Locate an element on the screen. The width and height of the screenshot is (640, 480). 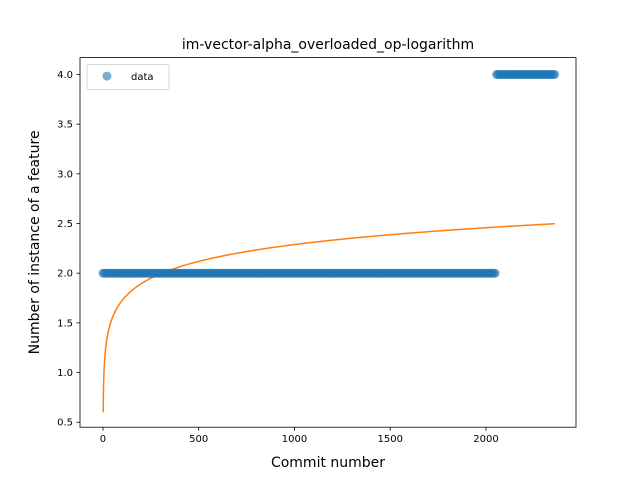
y-tick-label: 4.0 is located at coordinates (65, 75).